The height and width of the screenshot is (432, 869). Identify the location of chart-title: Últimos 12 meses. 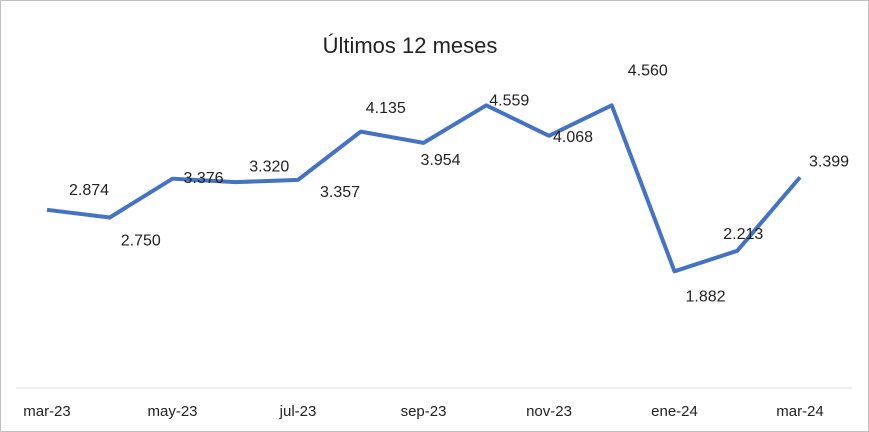
(410, 45).